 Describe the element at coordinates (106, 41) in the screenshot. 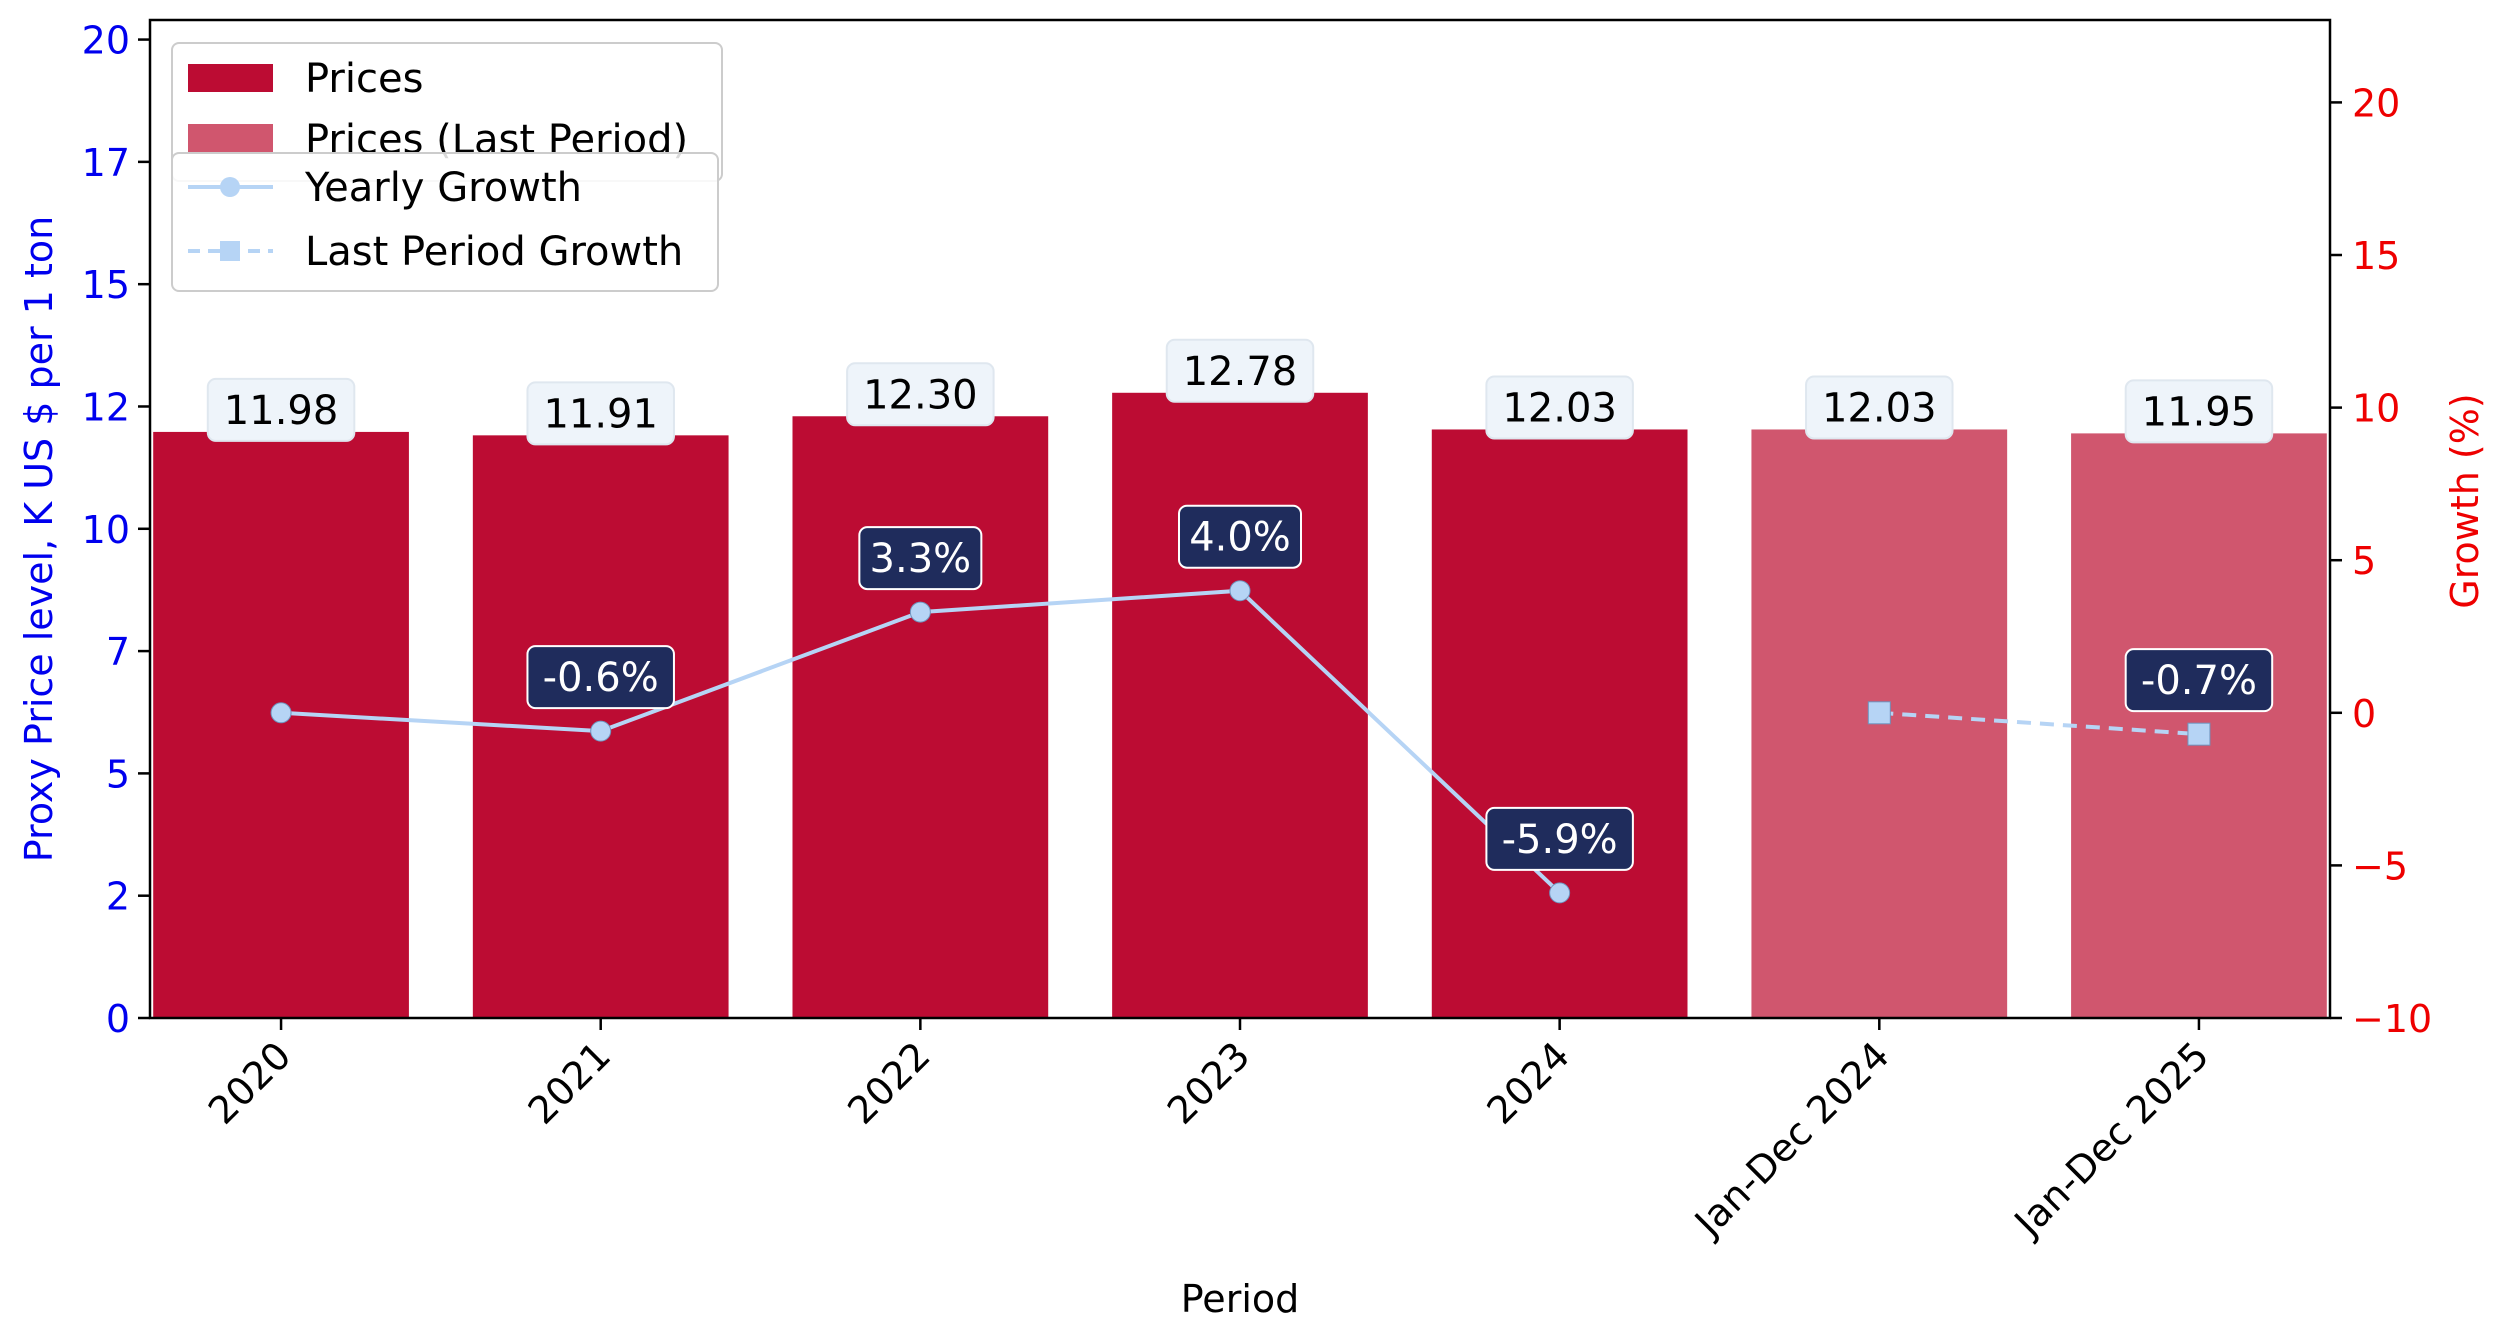

I see `y-tick-label: 20` at that location.